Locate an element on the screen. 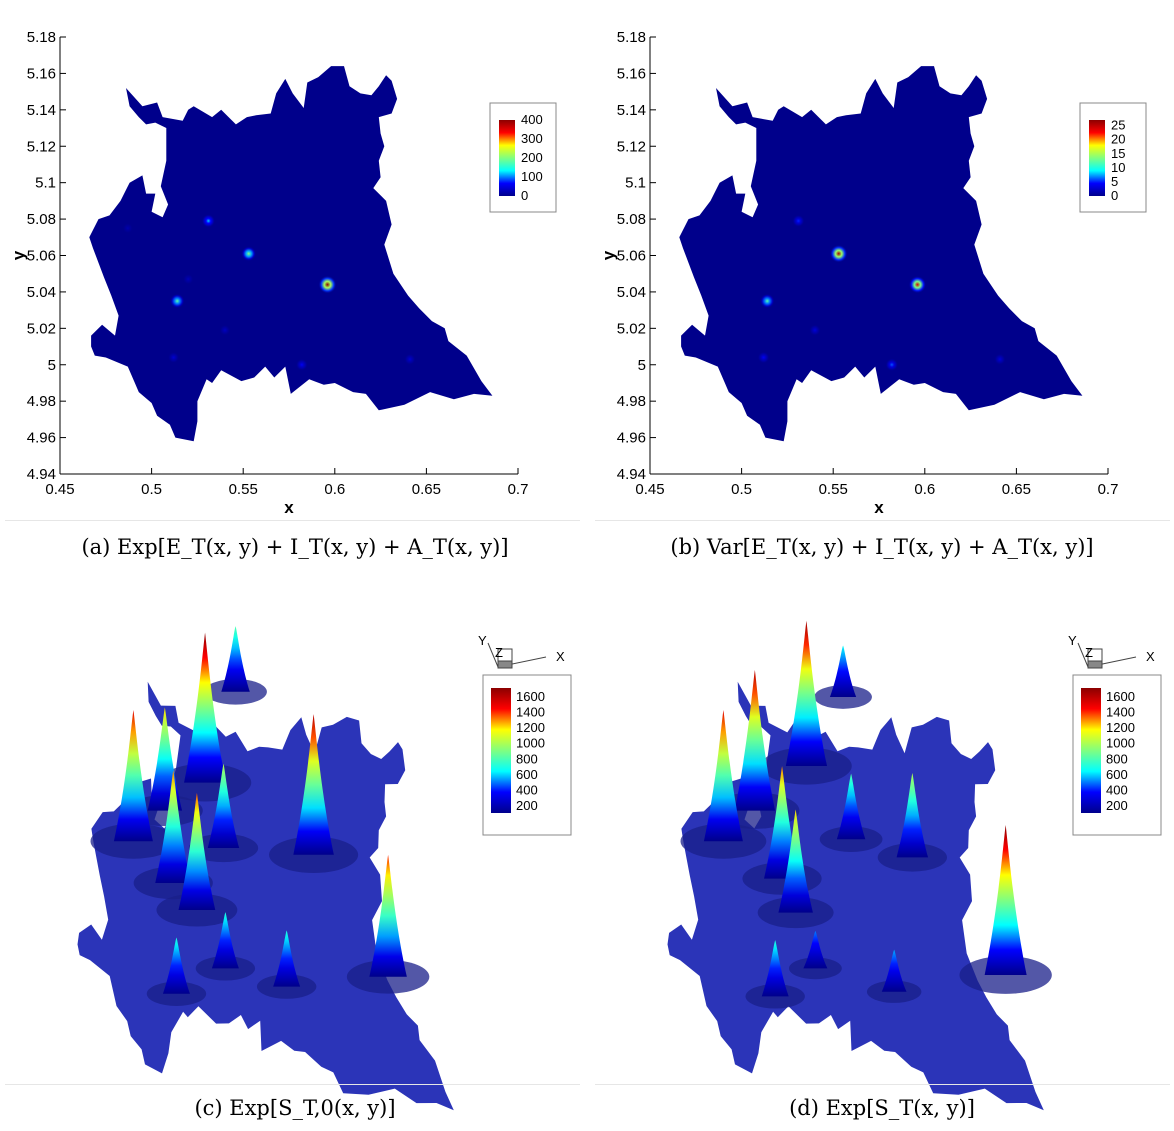 This screenshot has height=1131, width=1174. legend-label: 600 is located at coordinates (1117, 774).